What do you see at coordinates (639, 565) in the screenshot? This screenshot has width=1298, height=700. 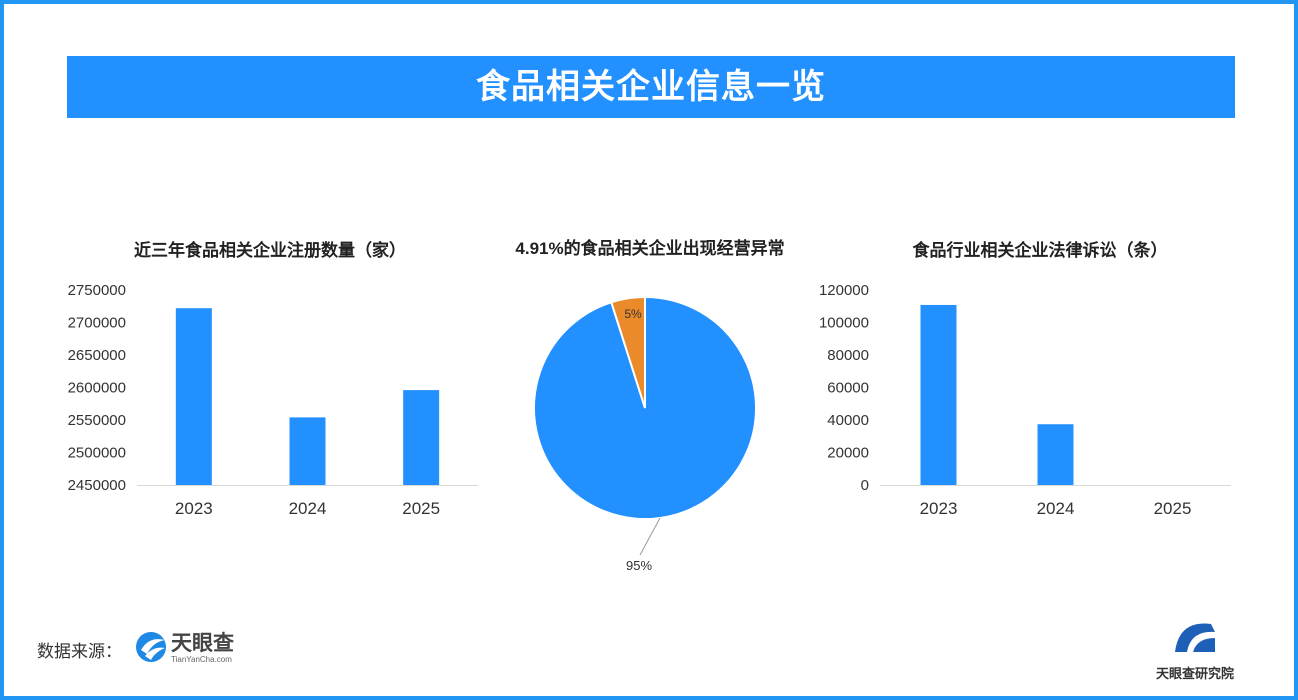 I see `pie-label-normal: 95%` at bounding box center [639, 565].